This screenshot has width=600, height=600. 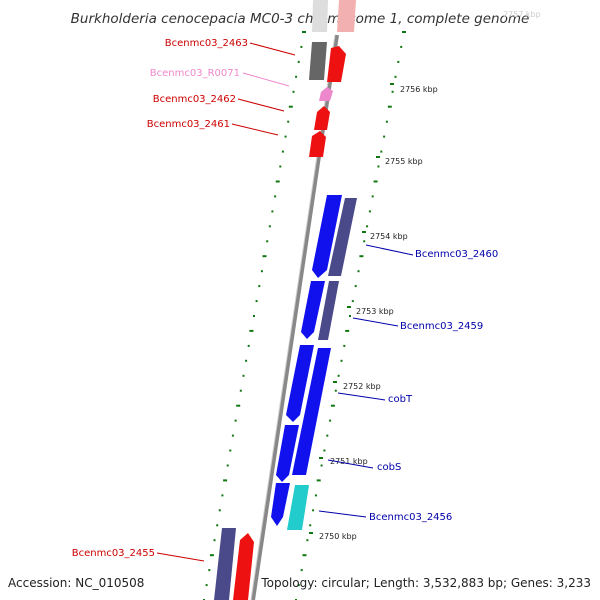 I want to click on tick-label-2757: 2757 kbp, so click(x=522, y=14).